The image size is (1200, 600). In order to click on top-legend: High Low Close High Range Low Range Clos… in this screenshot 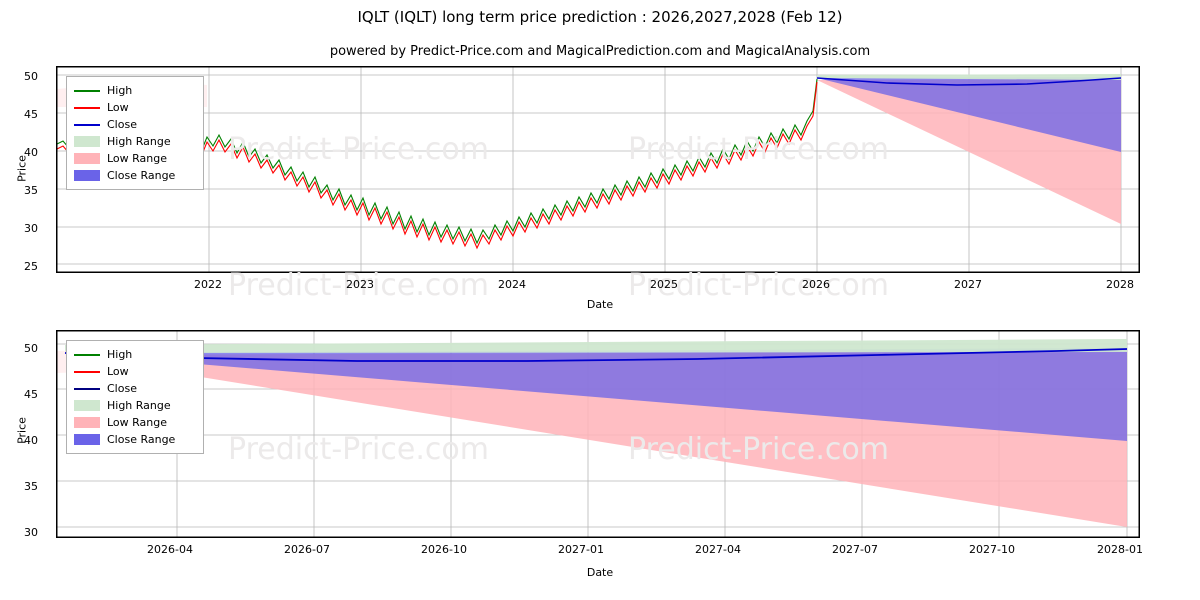, I will do `click(135, 133)`.